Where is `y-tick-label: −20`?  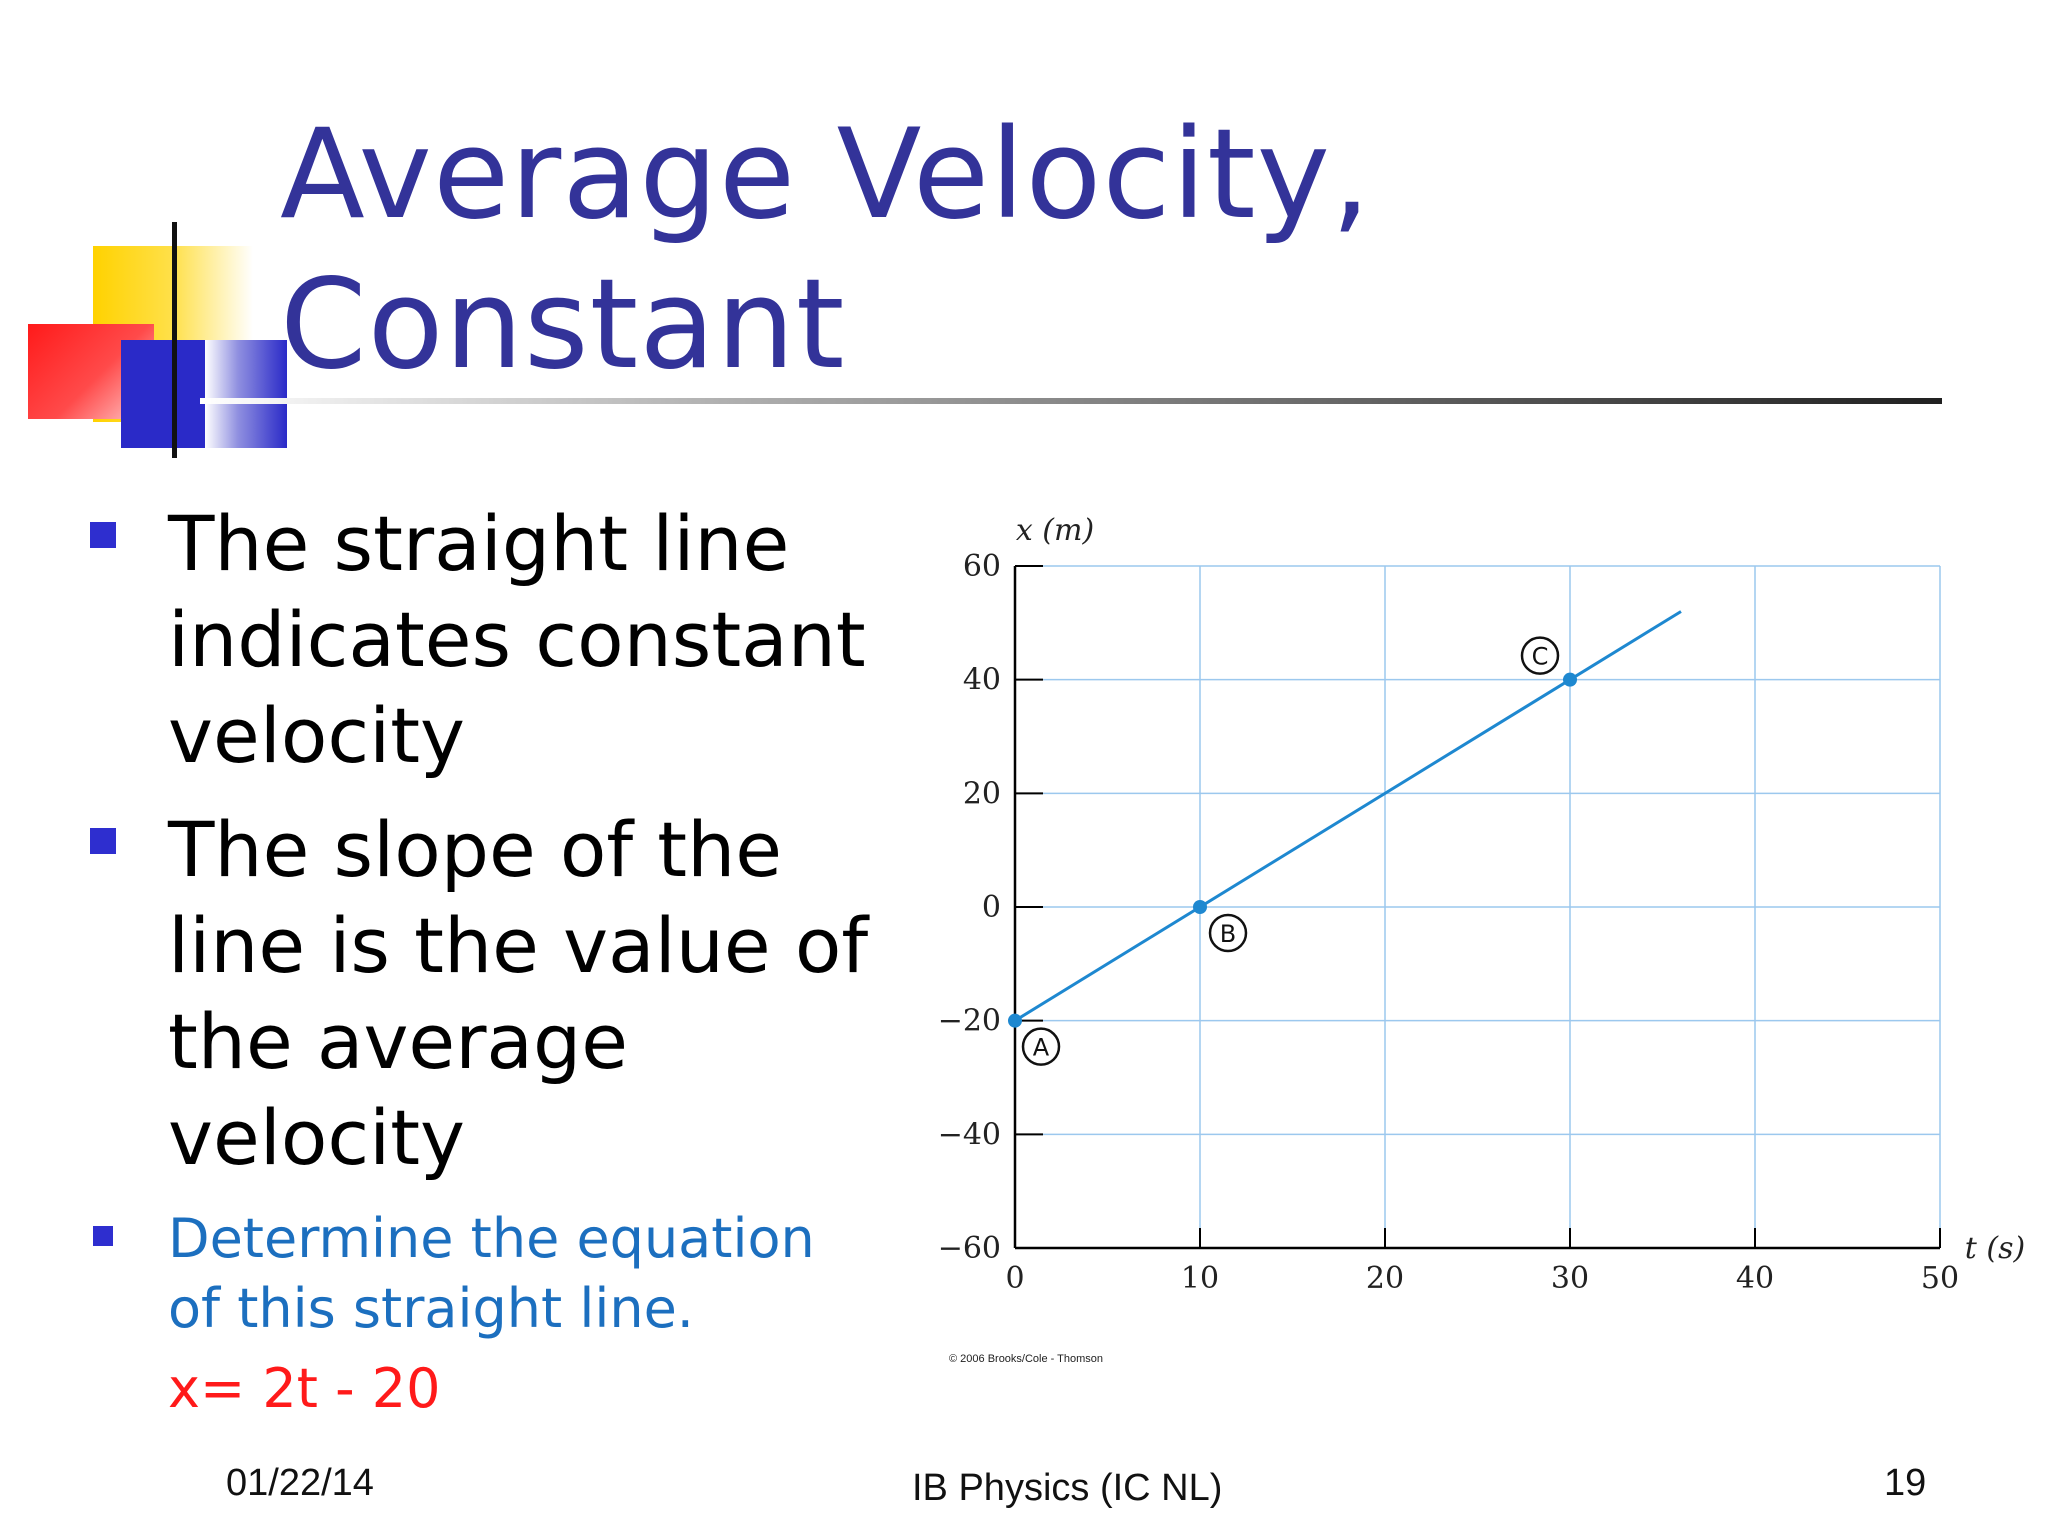
y-tick-label: −20 is located at coordinates (969, 1021).